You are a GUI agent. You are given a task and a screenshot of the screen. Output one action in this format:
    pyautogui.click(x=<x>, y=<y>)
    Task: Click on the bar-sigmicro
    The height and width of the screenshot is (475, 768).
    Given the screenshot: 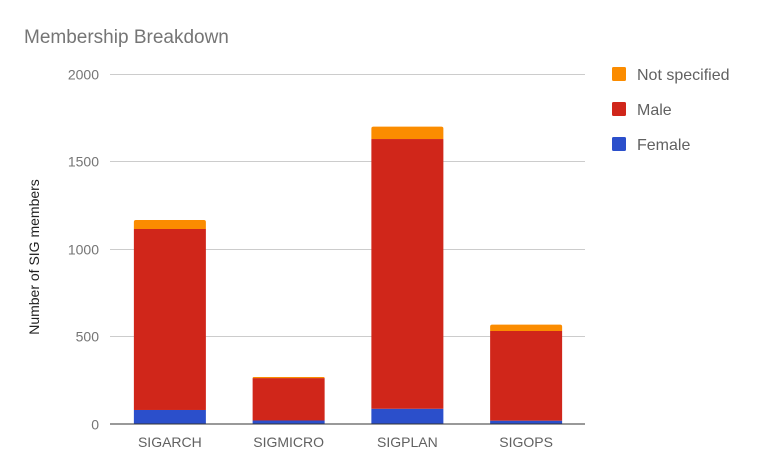 What is the action you would take?
    pyautogui.click(x=288, y=400)
    